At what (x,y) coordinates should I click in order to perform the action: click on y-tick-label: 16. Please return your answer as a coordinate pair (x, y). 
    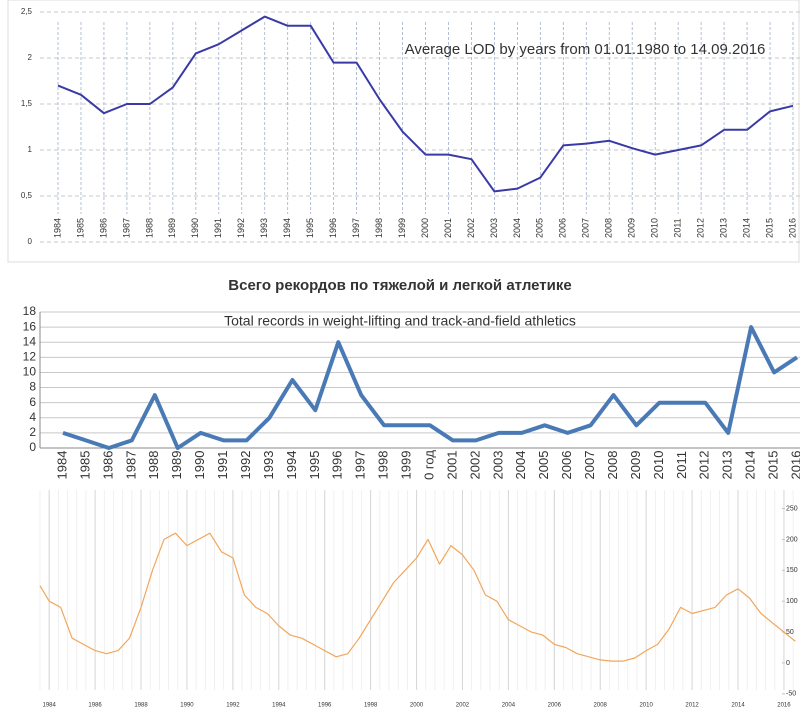
    Looking at the image, I should click on (30, 326).